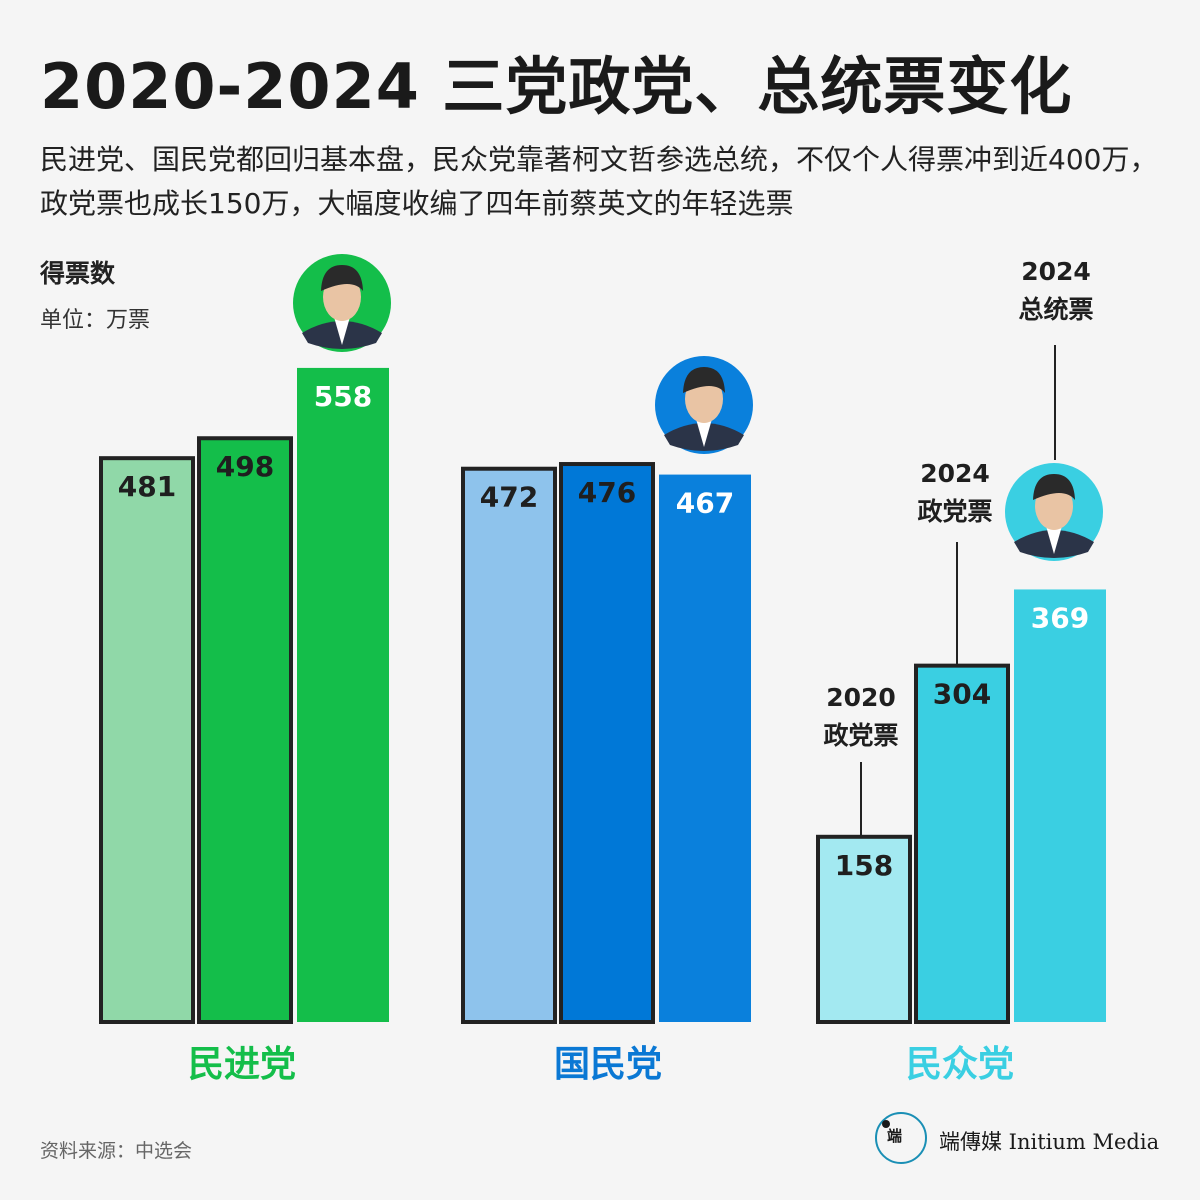 The width and height of the screenshot is (1200, 1200). What do you see at coordinates (608, 1064) in the screenshot?
I see `category-label: 国民党` at bounding box center [608, 1064].